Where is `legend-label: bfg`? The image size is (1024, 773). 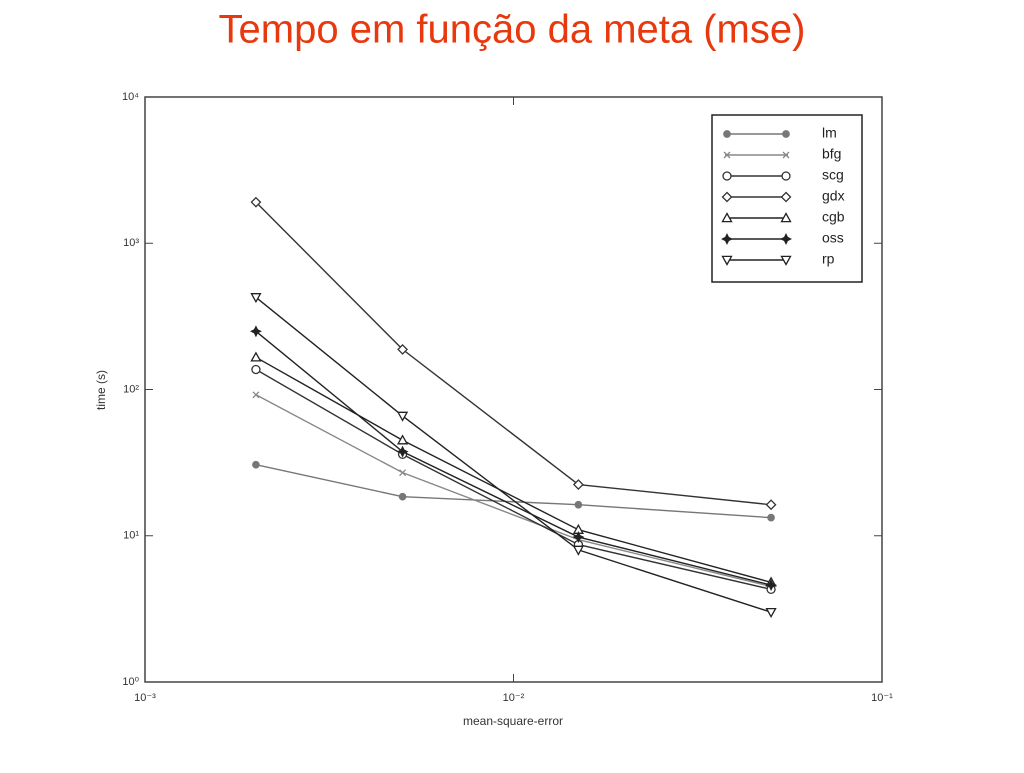
legend-label: bfg is located at coordinates (831, 154).